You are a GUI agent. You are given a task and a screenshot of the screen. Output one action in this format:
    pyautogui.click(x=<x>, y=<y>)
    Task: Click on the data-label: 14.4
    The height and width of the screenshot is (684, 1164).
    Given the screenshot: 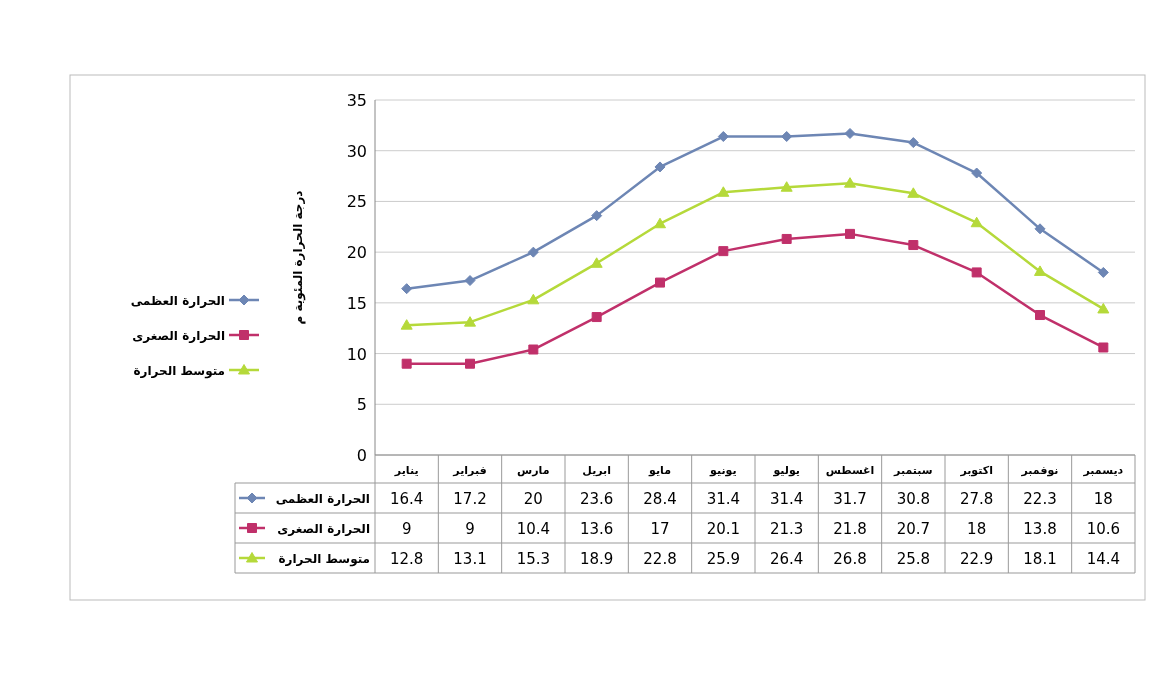 What is the action you would take?
    pyautogui.click(x=1103, y=559)
    